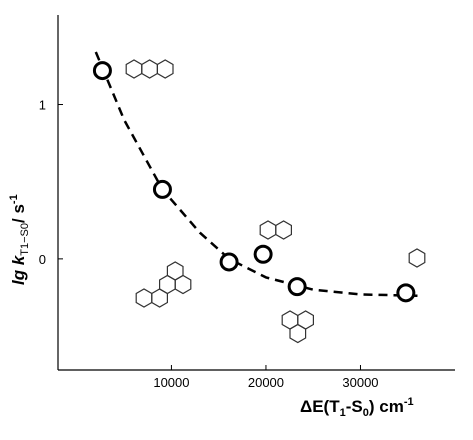  What do you see at coordinates (366, 413) in the screenshot?
I see `label-part: 0` at bounding box center [366, 413].